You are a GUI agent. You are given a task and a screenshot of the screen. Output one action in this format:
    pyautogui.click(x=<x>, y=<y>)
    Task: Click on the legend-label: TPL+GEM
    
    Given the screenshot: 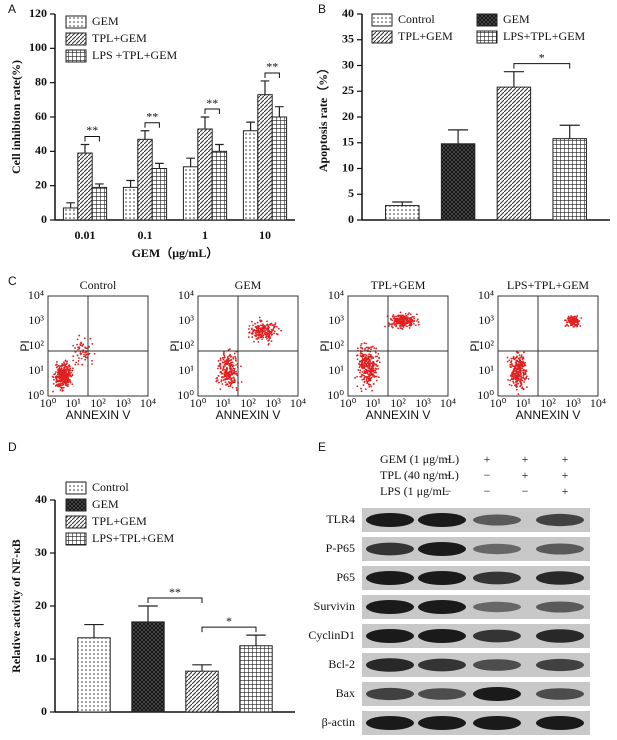 What is the action you would take?
    pyautogui.click(x=119, y=38)
    